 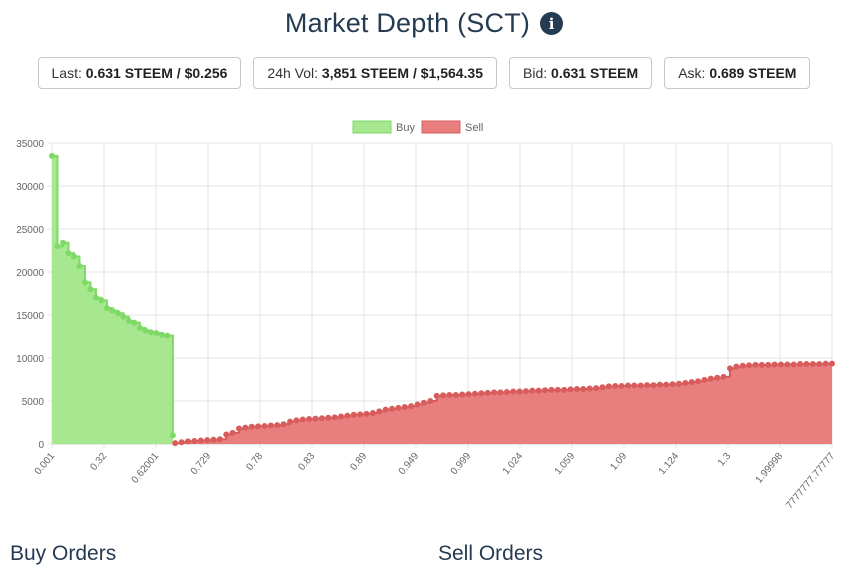 I want to click on stat-volume-label: 24h Vol:, so click(x=293, y=73).